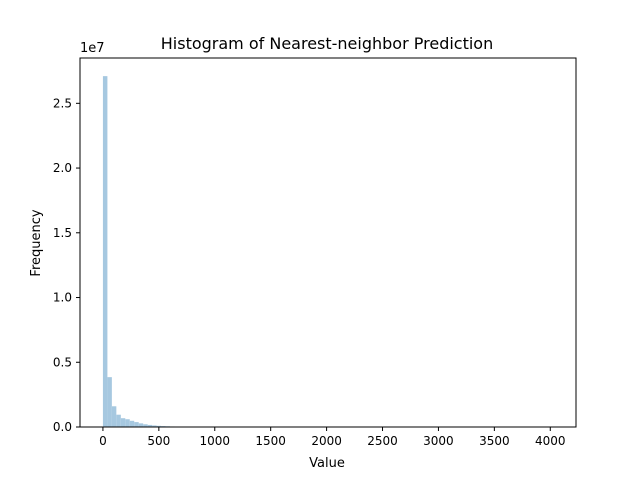 Image resolution: width=640 pixels, height=484 pixels. Describe the element at coordinates (158, 441) in the screenshot. I see `x-tick-label: 500` at that location.